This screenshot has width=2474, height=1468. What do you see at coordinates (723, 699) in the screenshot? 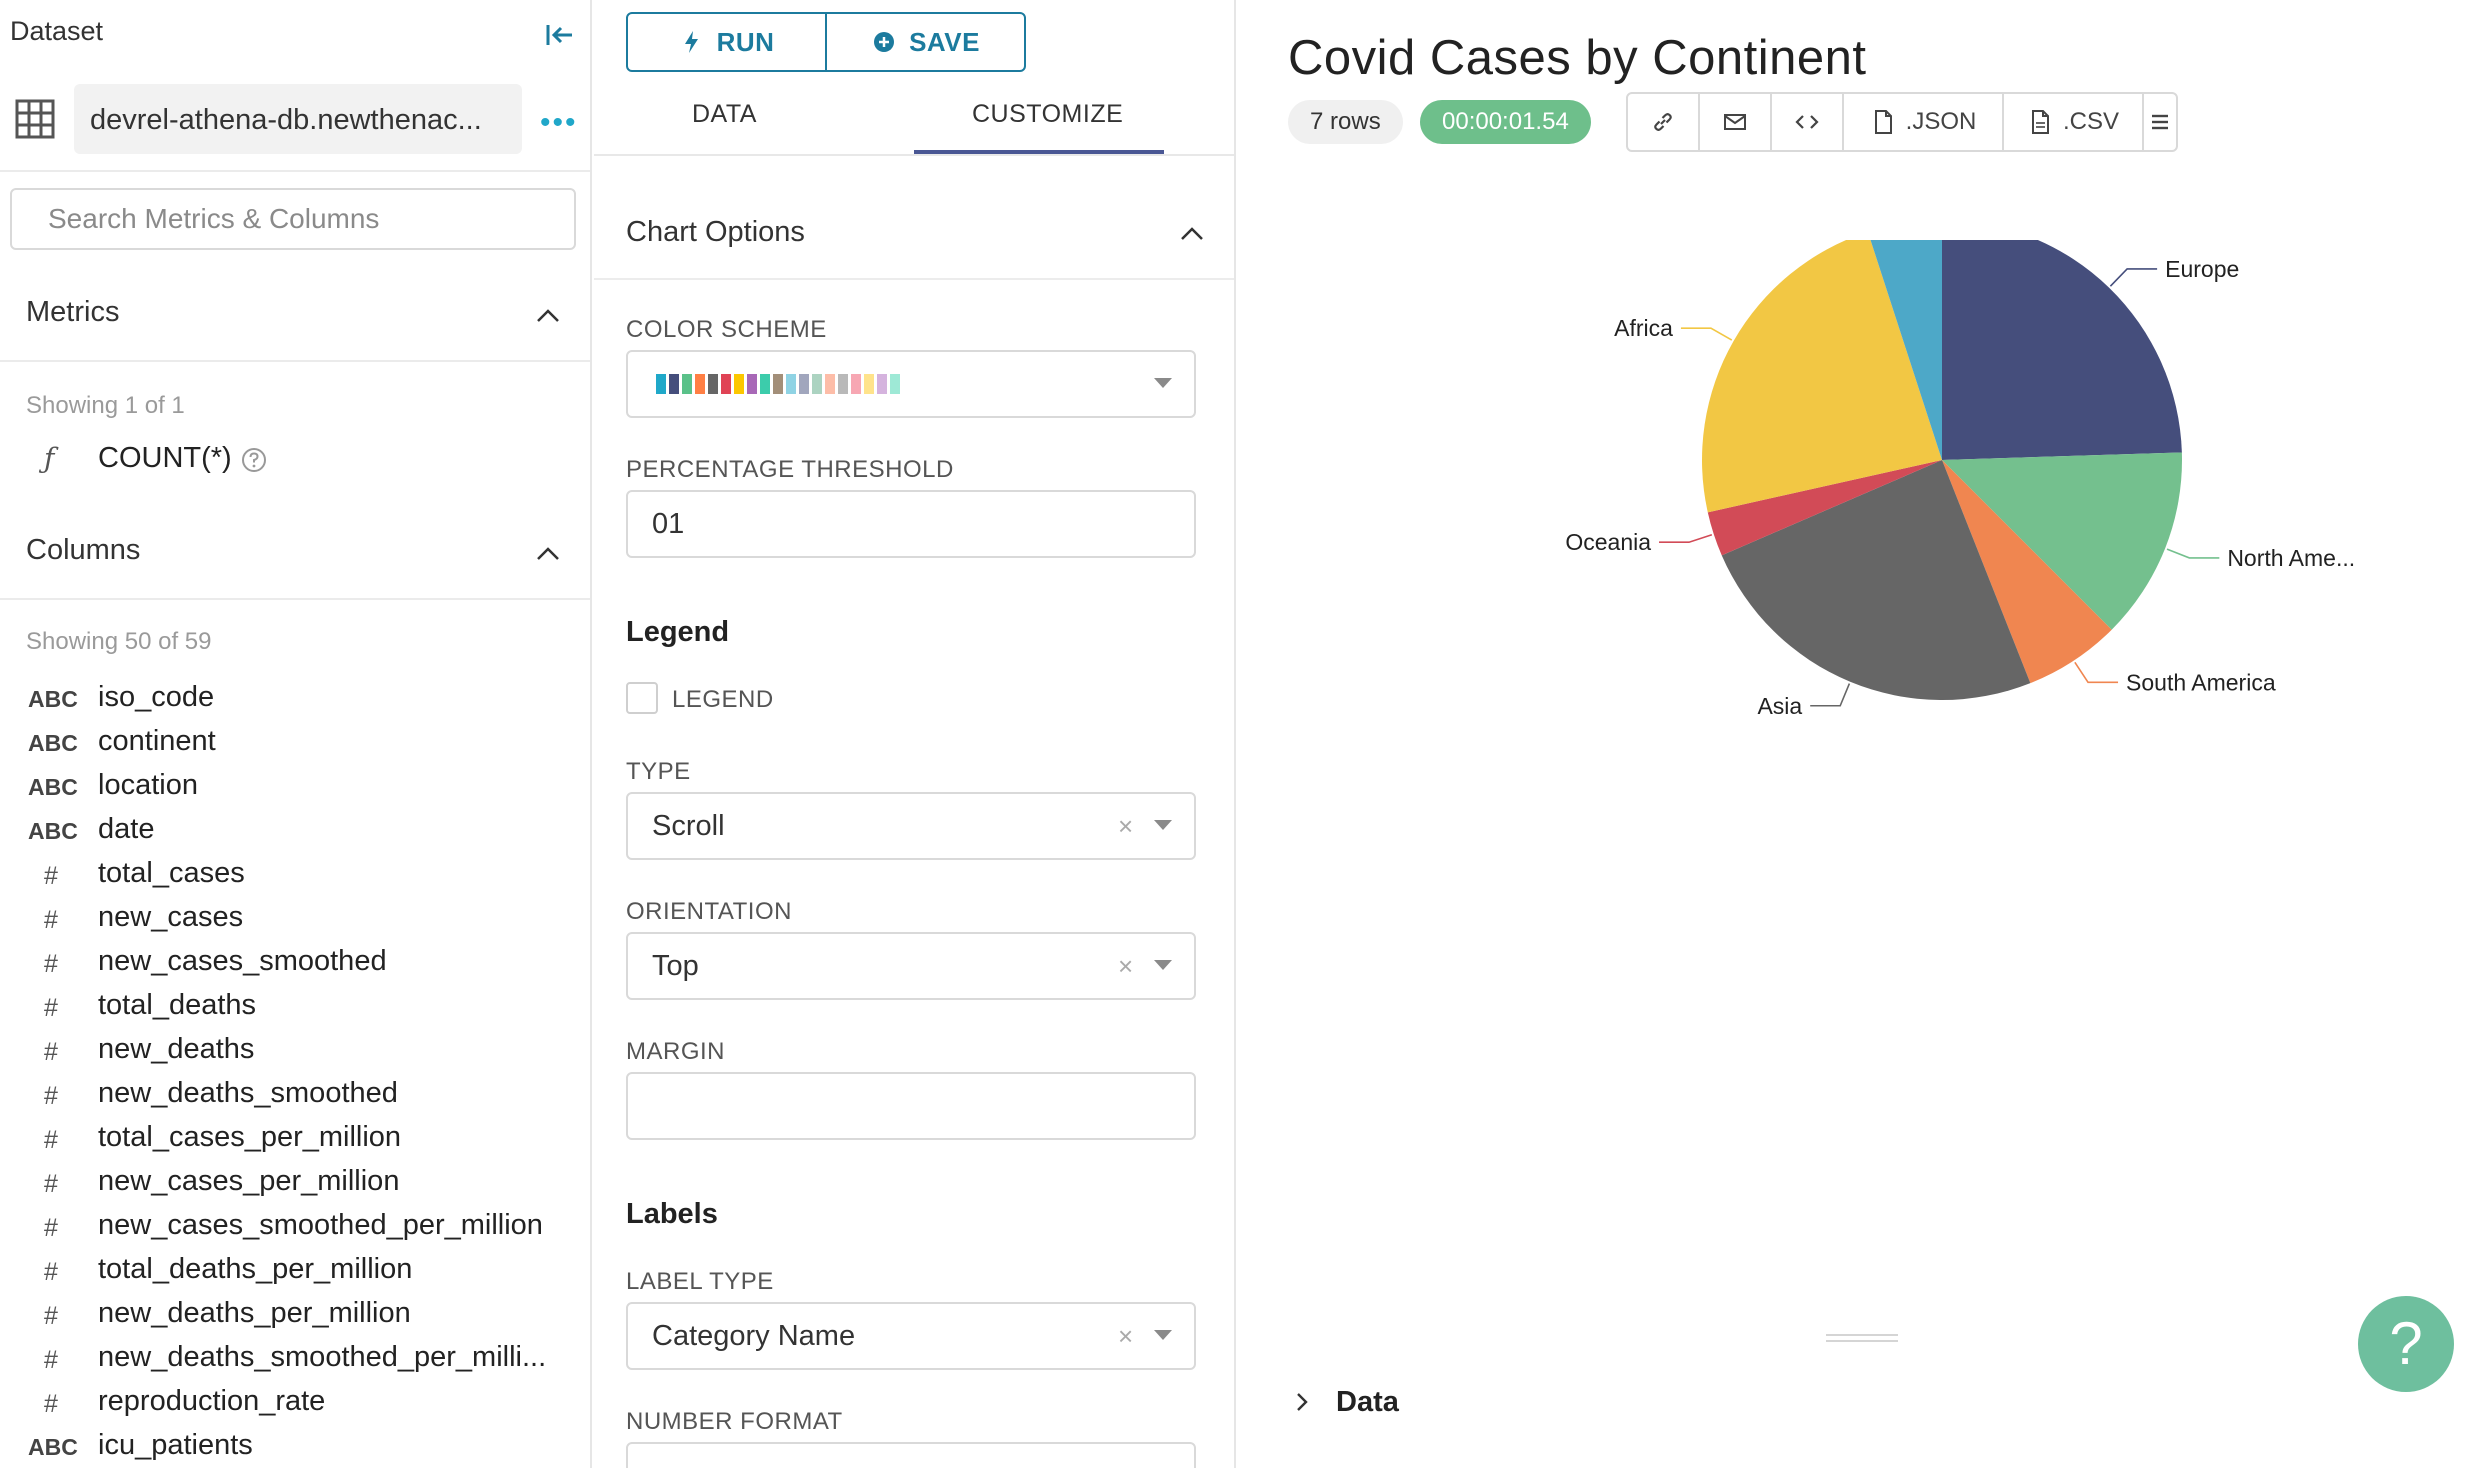
I see `legend-checkbox-label: LEGEND` at bounding box center [723, 699].